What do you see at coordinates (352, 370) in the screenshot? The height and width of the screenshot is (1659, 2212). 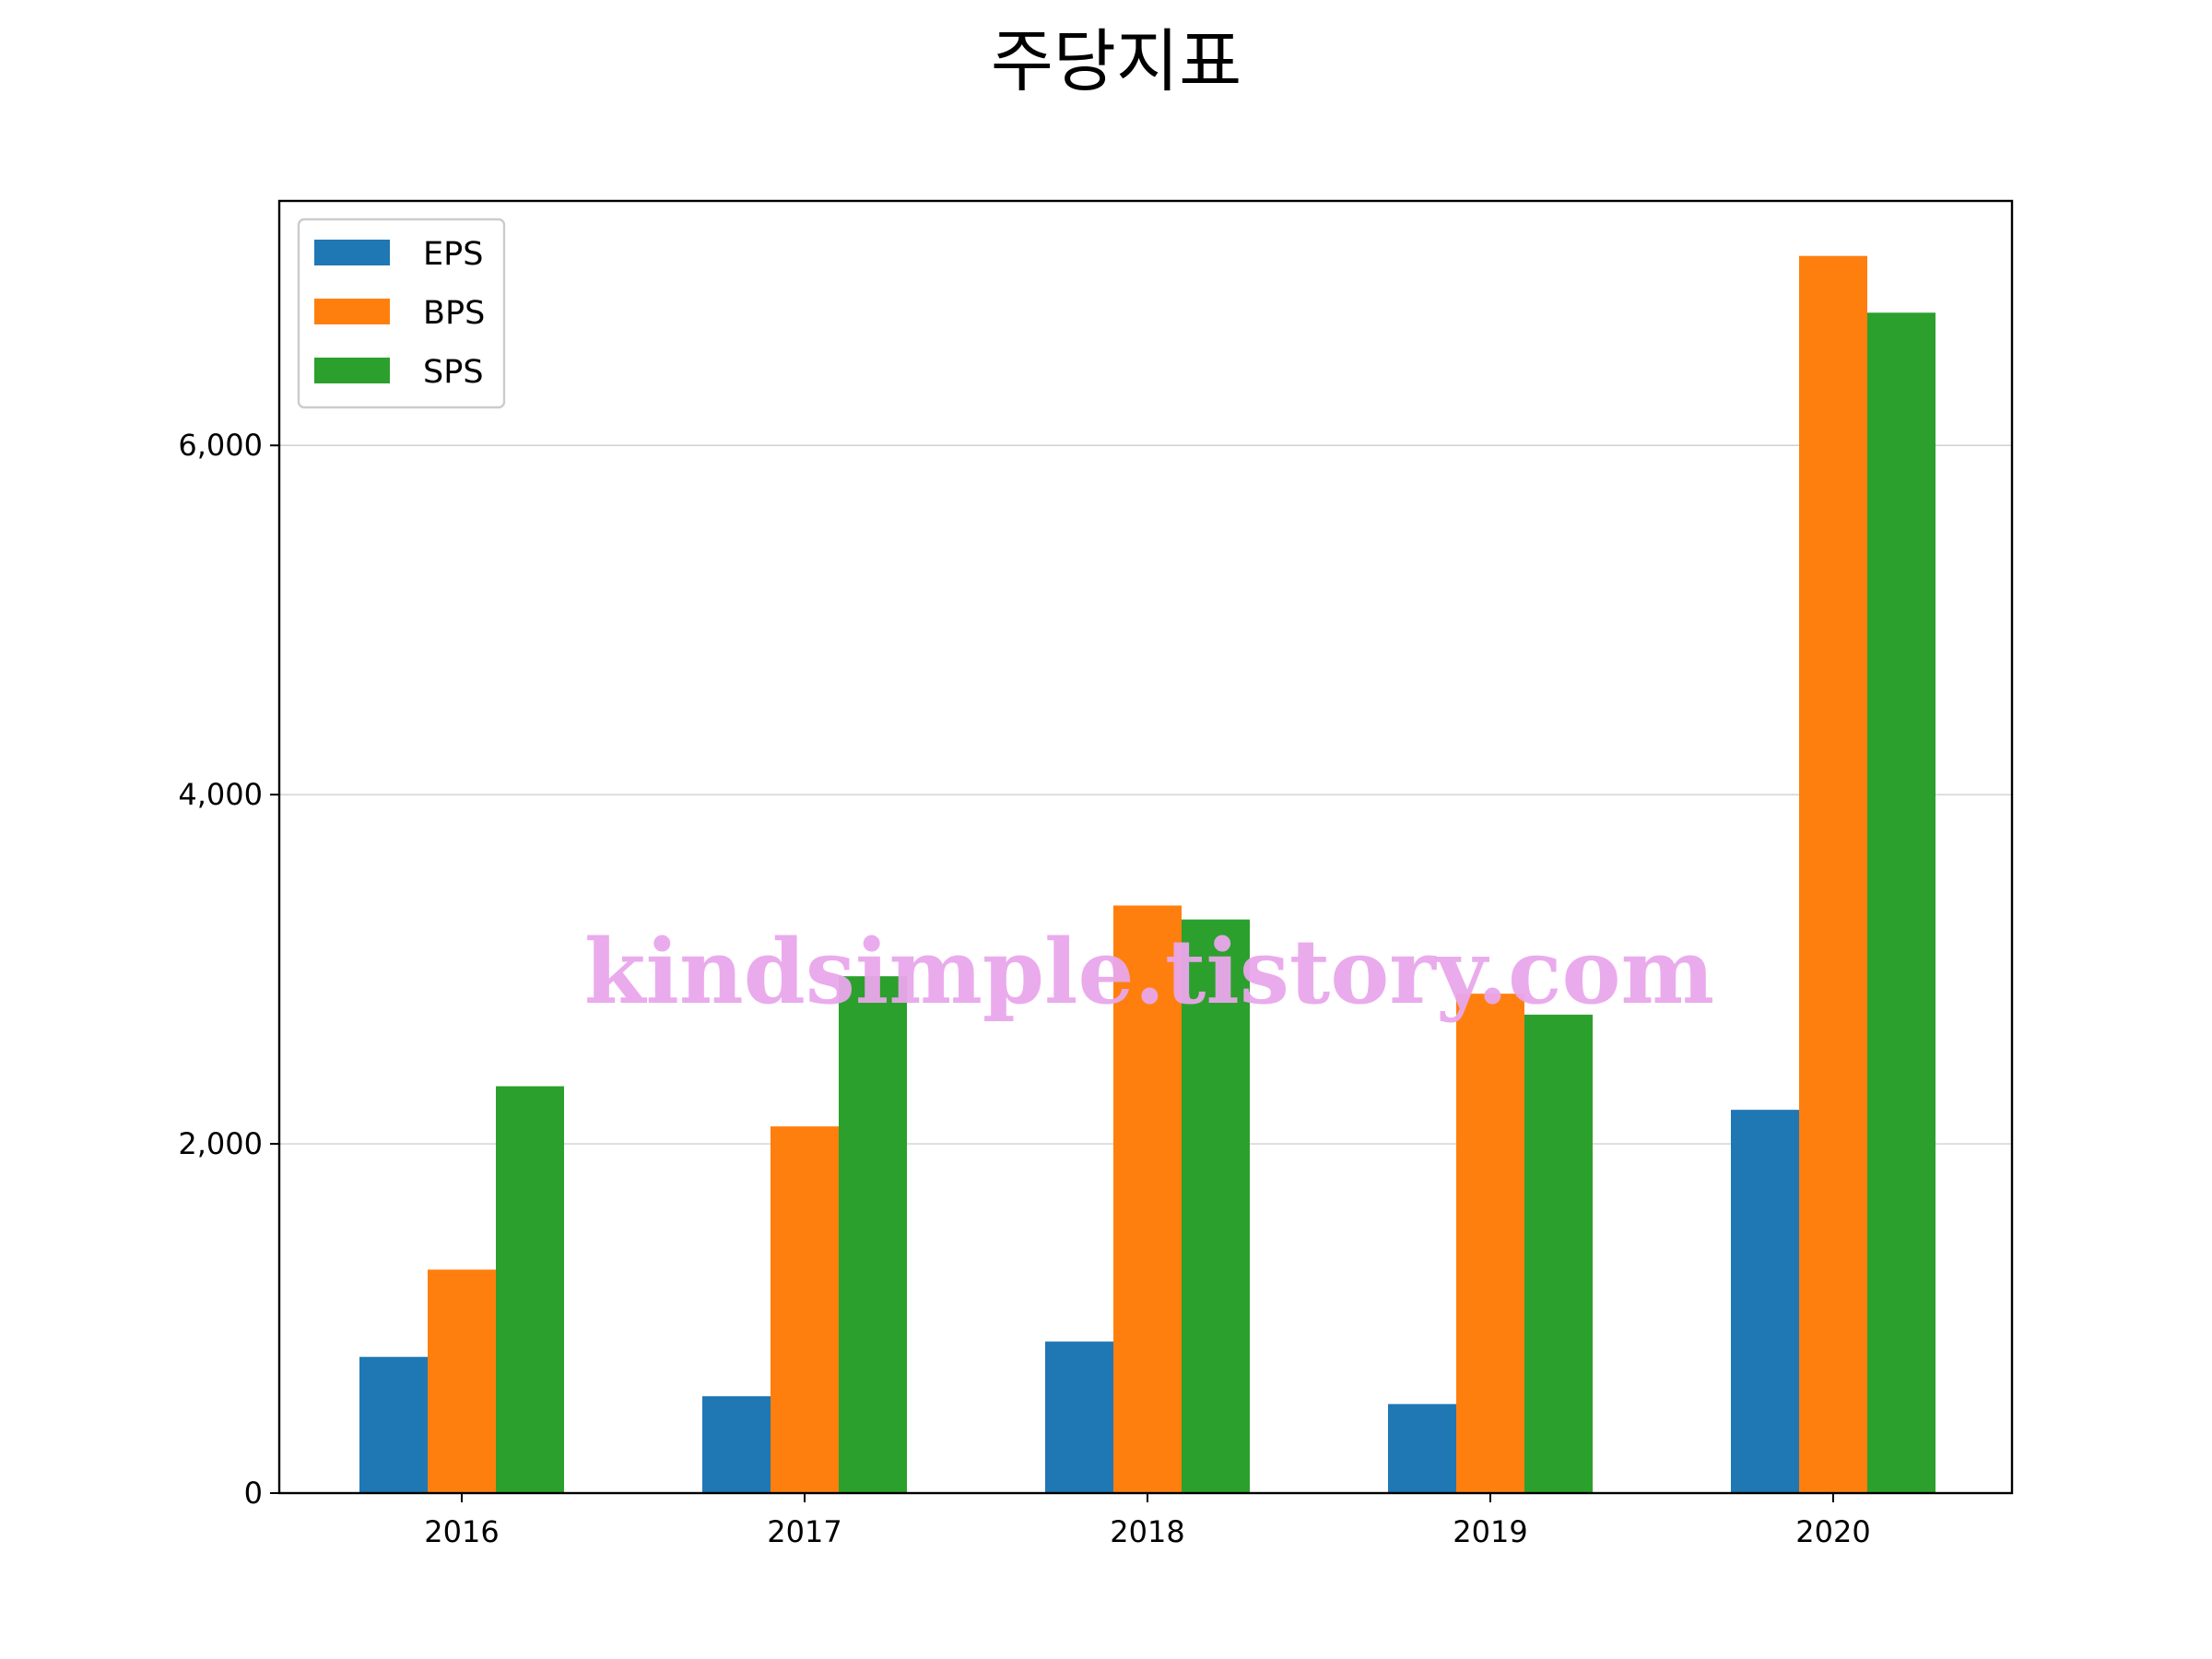 I see `legend-swatch-sps` at bounding box center [352, 370].